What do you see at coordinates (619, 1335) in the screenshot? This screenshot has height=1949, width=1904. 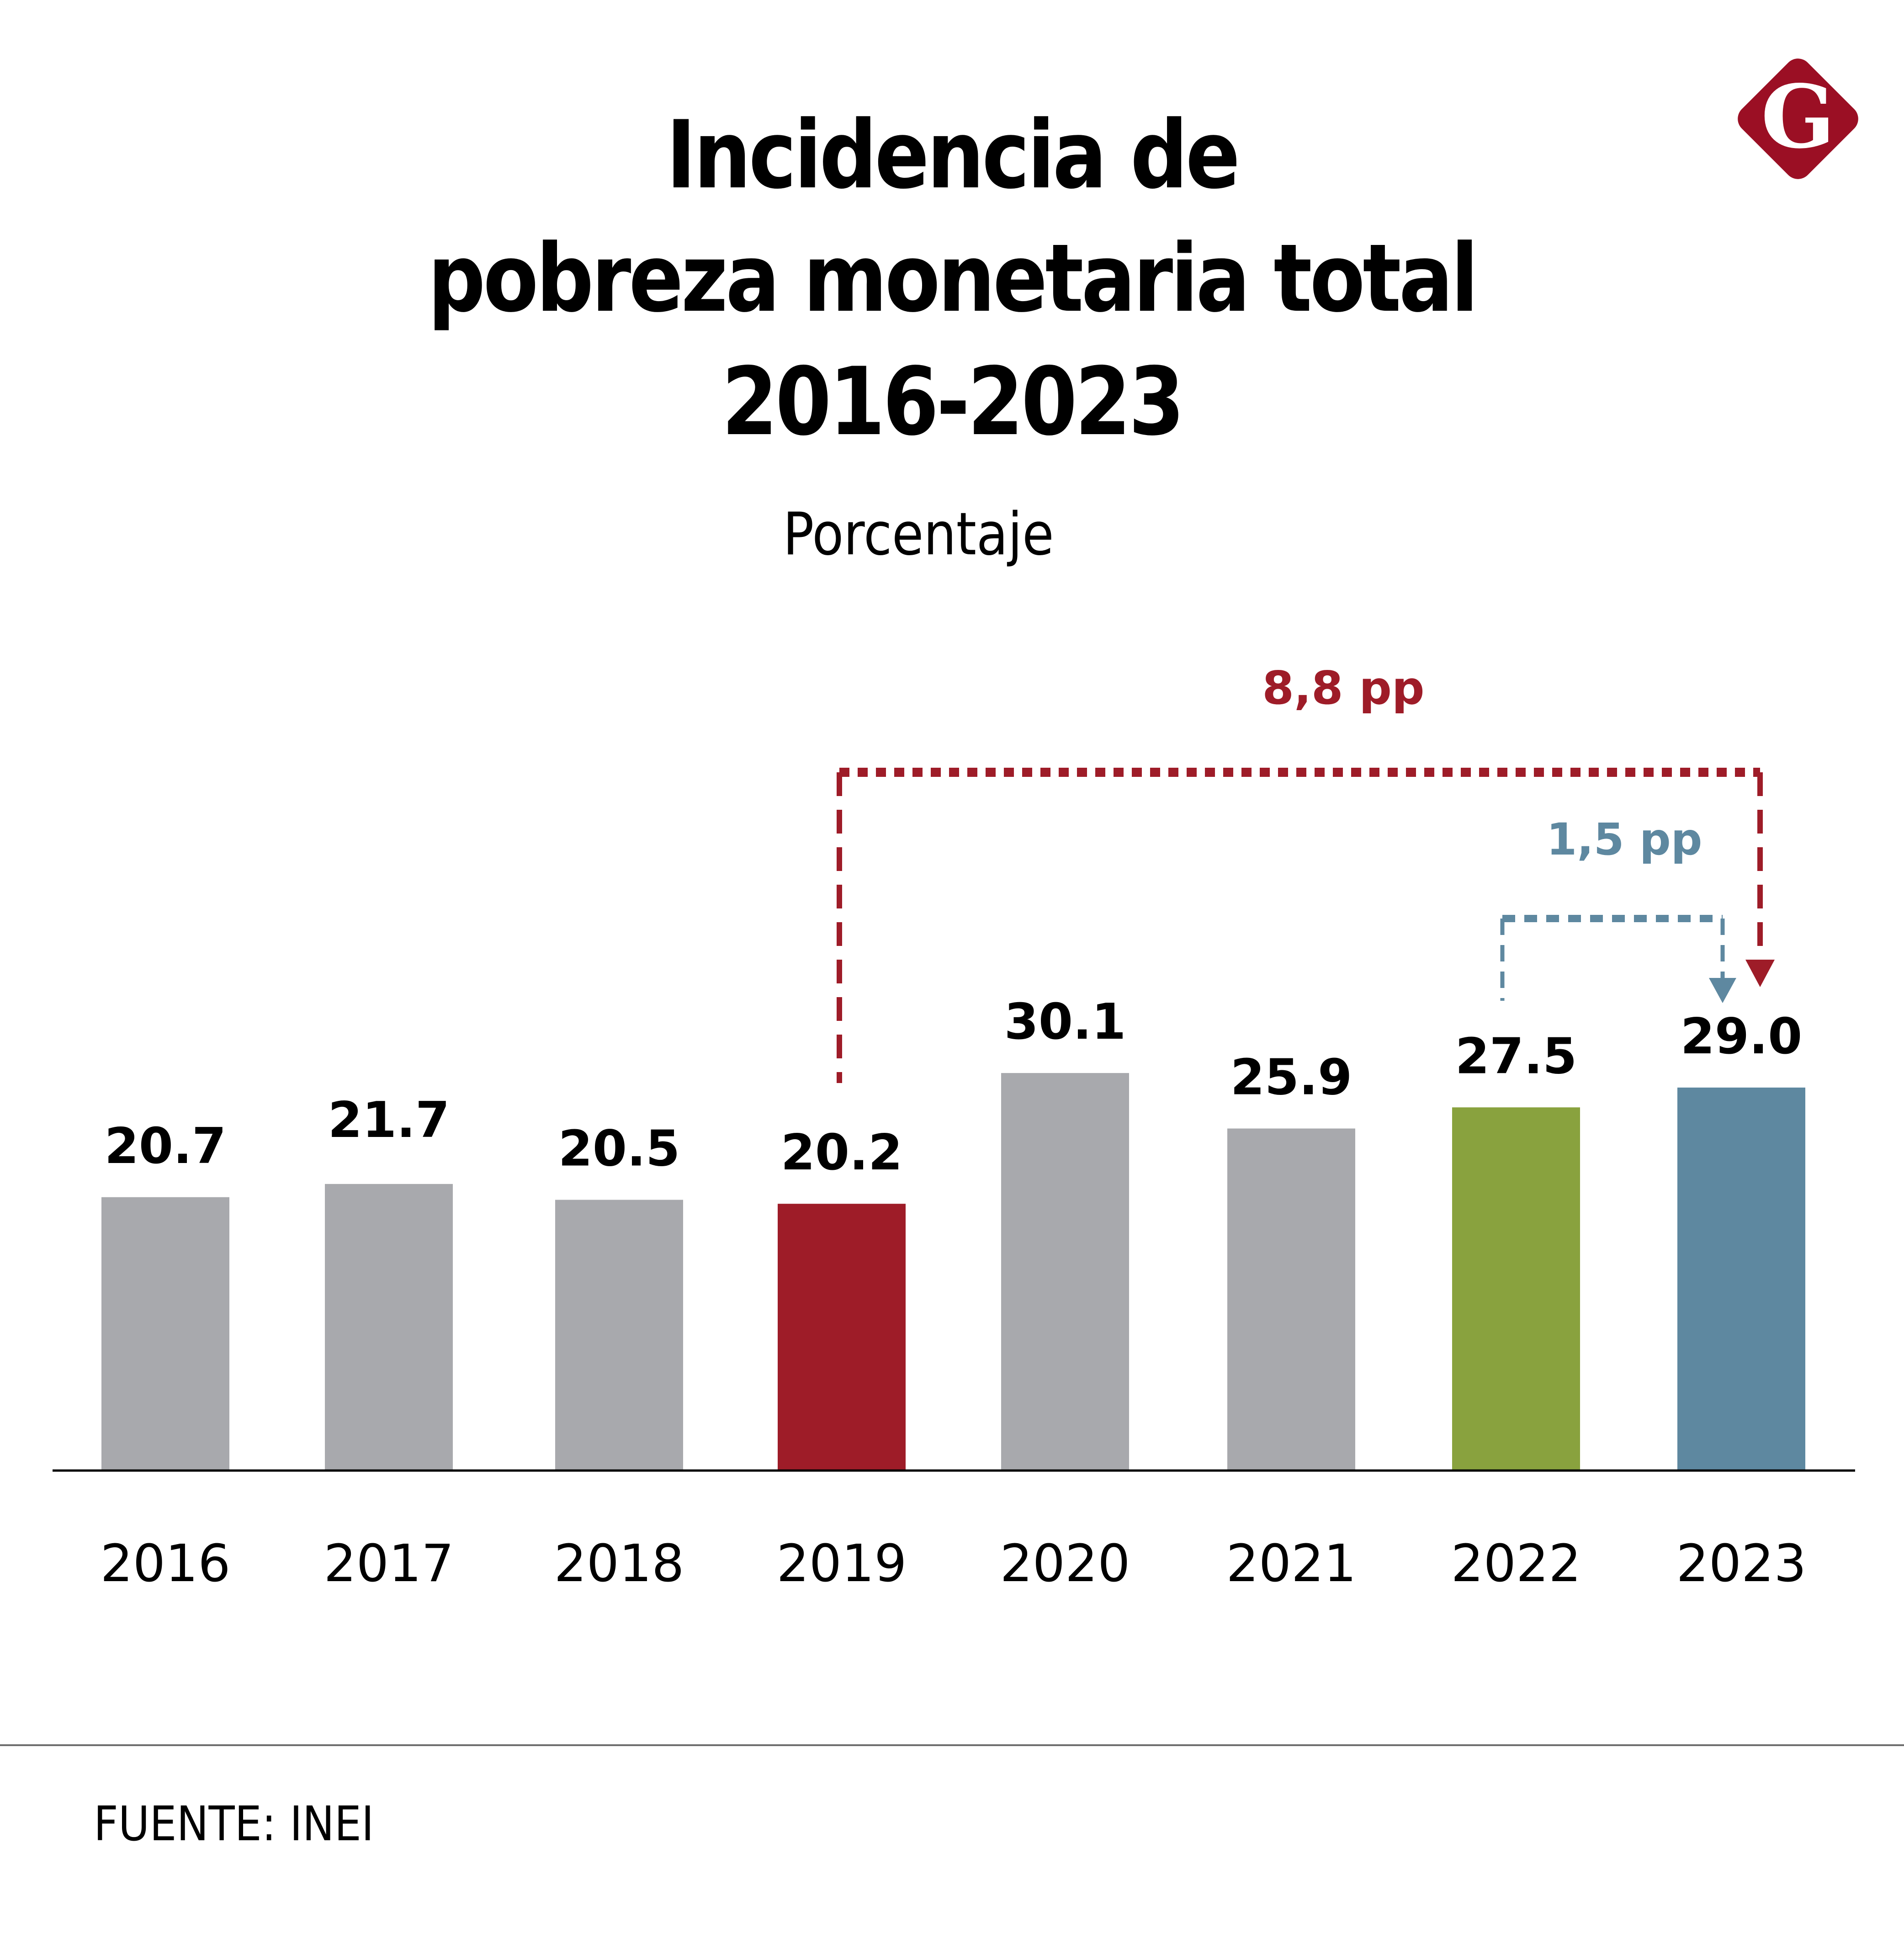 I see `bar-2018` at bounding box center [619, 1335].